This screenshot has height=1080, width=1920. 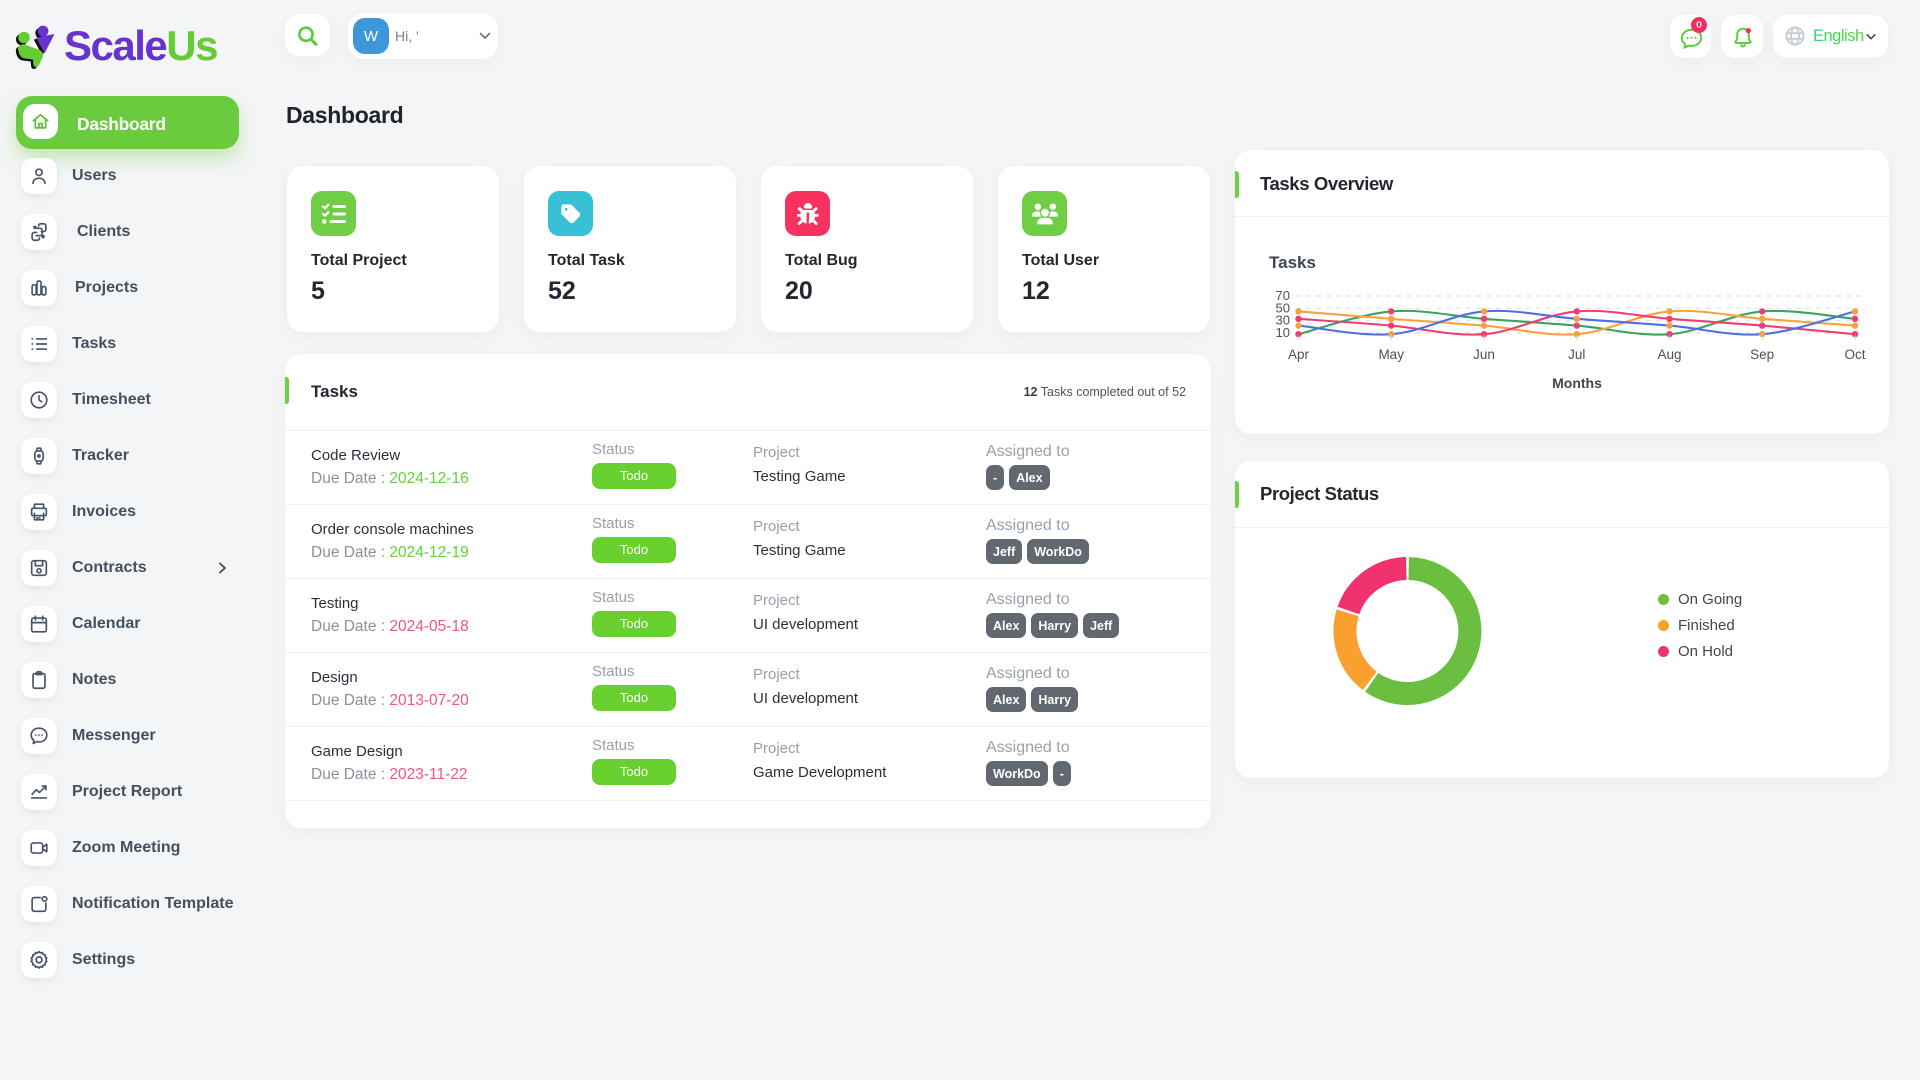 I want to click on svg-text: 50, so click(x=1283, y=307).